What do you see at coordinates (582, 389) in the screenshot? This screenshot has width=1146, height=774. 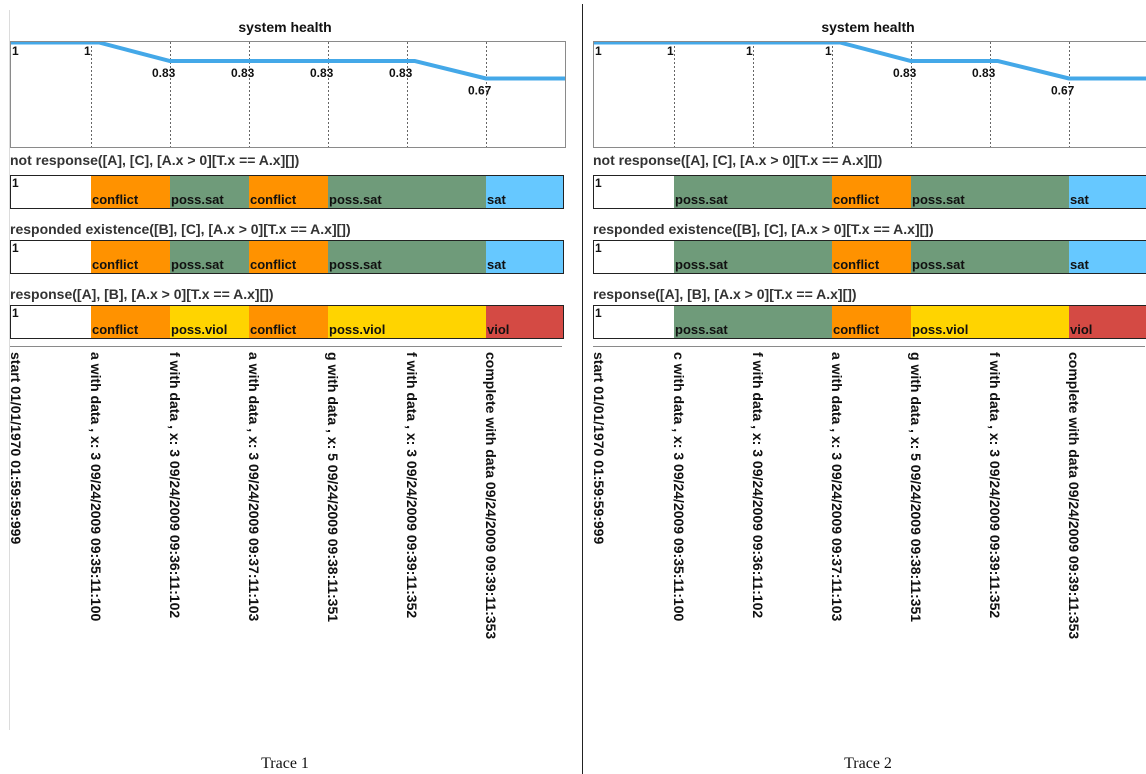 I see `panel-divider` at bounding box center [582, 389].